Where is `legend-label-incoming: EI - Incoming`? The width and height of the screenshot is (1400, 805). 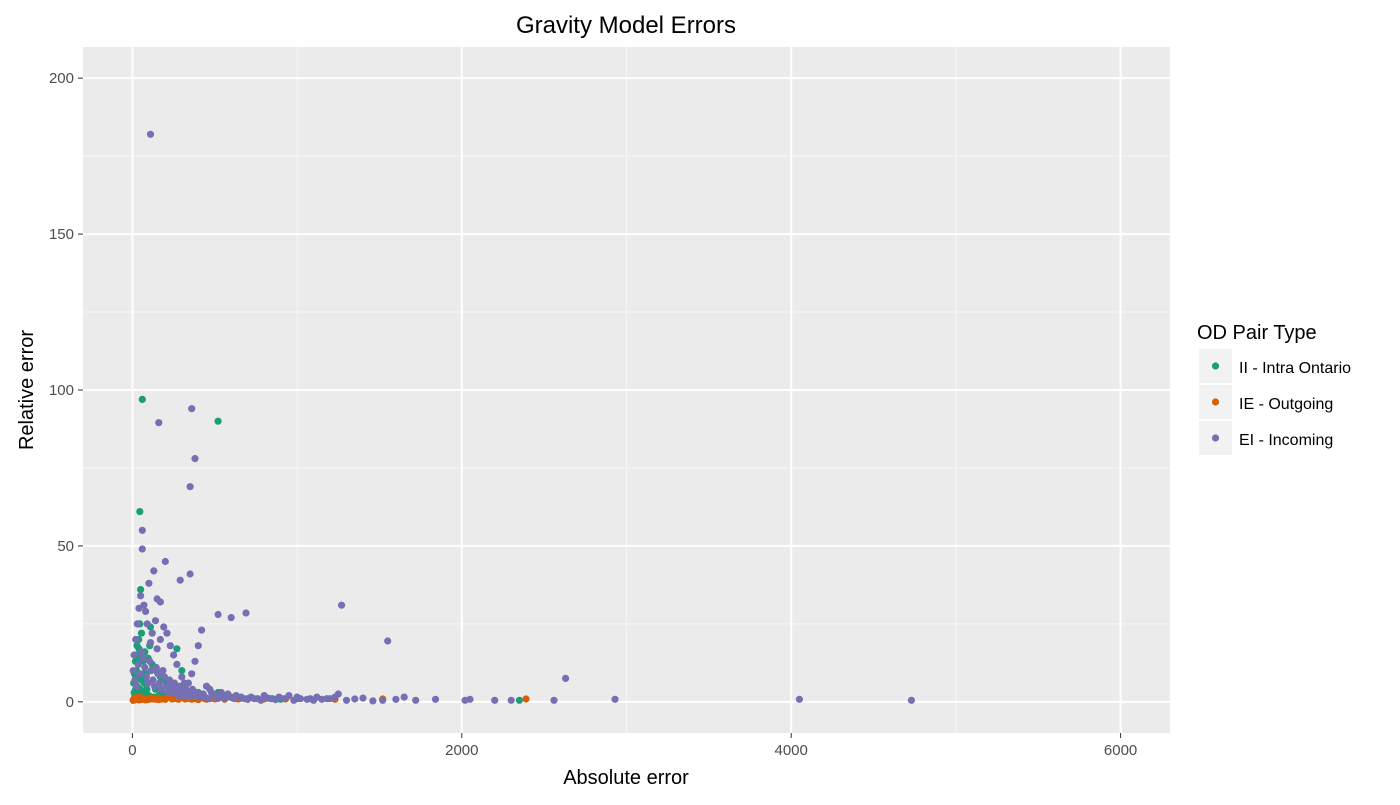
legend-label-incoming: EI - Incoming is located at coordinates (1286, 440).